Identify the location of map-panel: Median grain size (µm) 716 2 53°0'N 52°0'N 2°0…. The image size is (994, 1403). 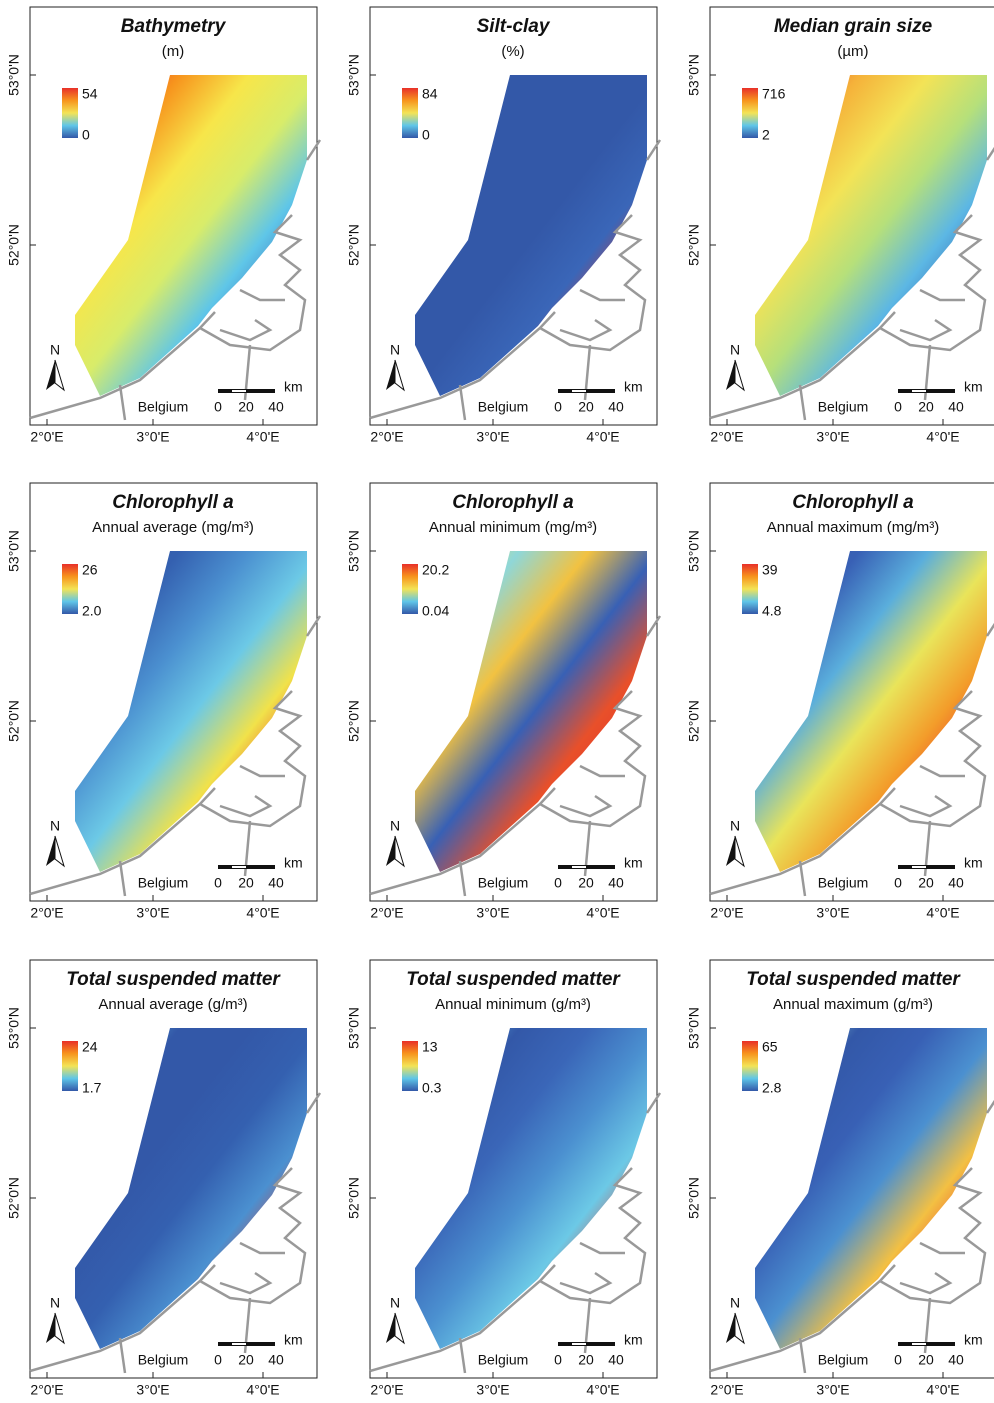
(840, 225).